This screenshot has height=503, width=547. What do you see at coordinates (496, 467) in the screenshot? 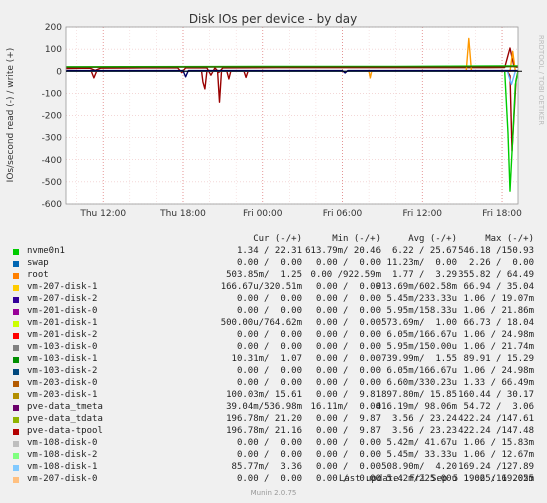
I see `legend-max: 169.24 /127.89` at bounding box center [496, 467].